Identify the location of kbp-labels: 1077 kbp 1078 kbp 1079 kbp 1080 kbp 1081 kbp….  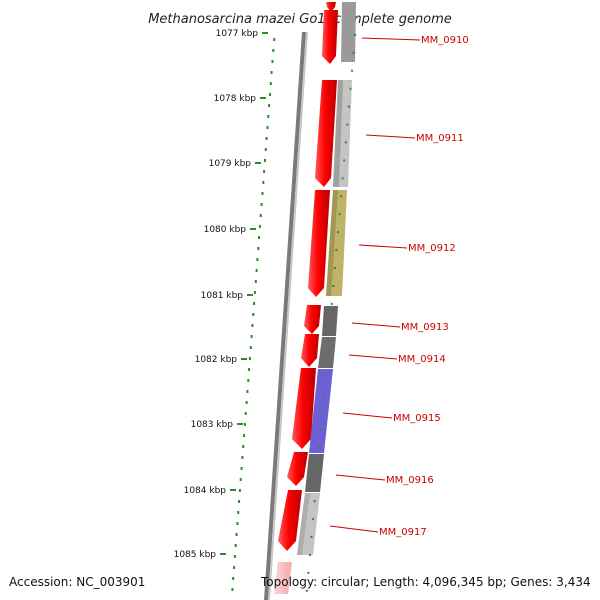
(221, 294).